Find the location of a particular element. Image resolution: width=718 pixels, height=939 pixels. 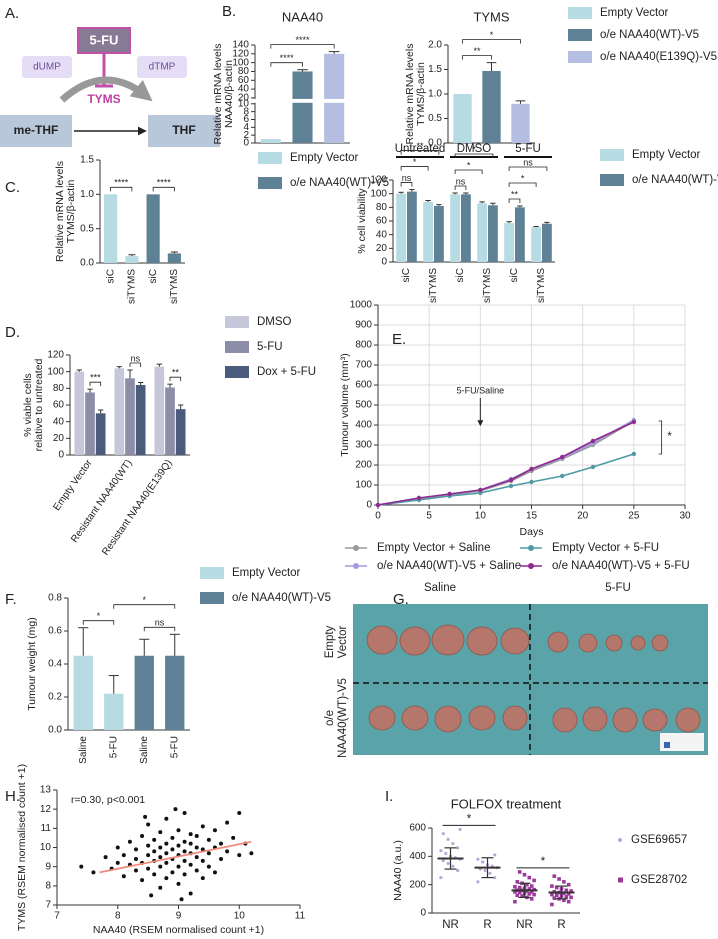

legend-label: Empty Vector is located at coordinates (324, 158).